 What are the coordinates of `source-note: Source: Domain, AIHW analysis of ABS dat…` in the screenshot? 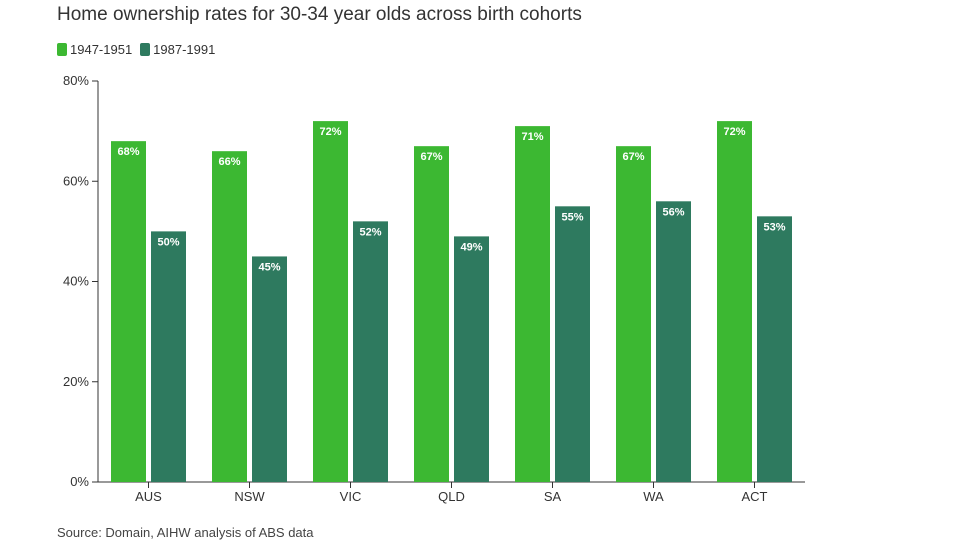 It's located at (185, 532).